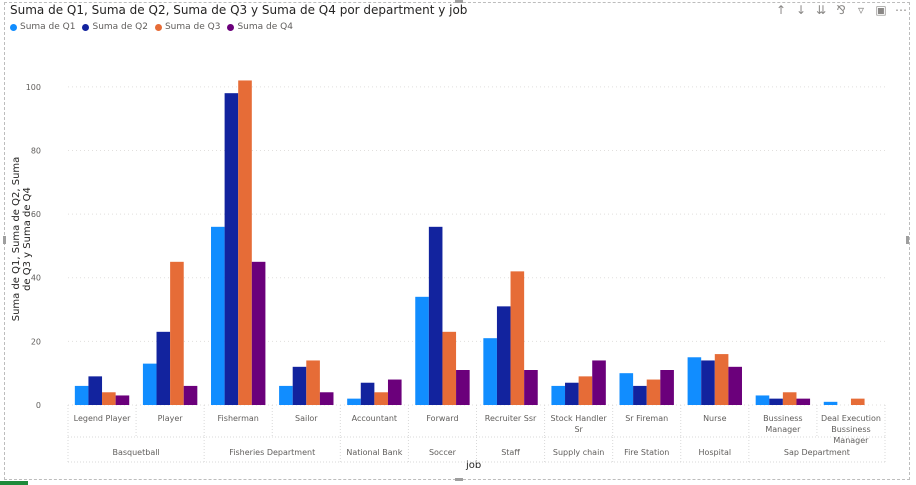 The image size is (916, 485). I want to click on legend-item-q1: Suma de Q1, so click(42, 27).